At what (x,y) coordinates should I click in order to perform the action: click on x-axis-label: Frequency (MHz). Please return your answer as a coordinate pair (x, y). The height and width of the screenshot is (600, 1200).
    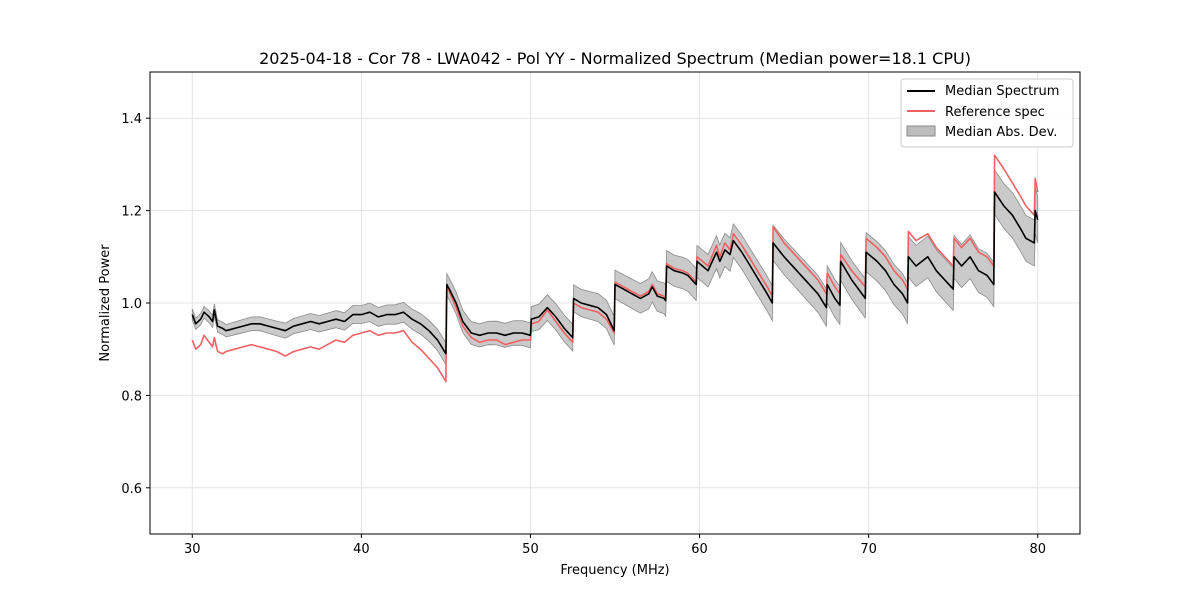
    Looking at the image, I should click on (614, 570).